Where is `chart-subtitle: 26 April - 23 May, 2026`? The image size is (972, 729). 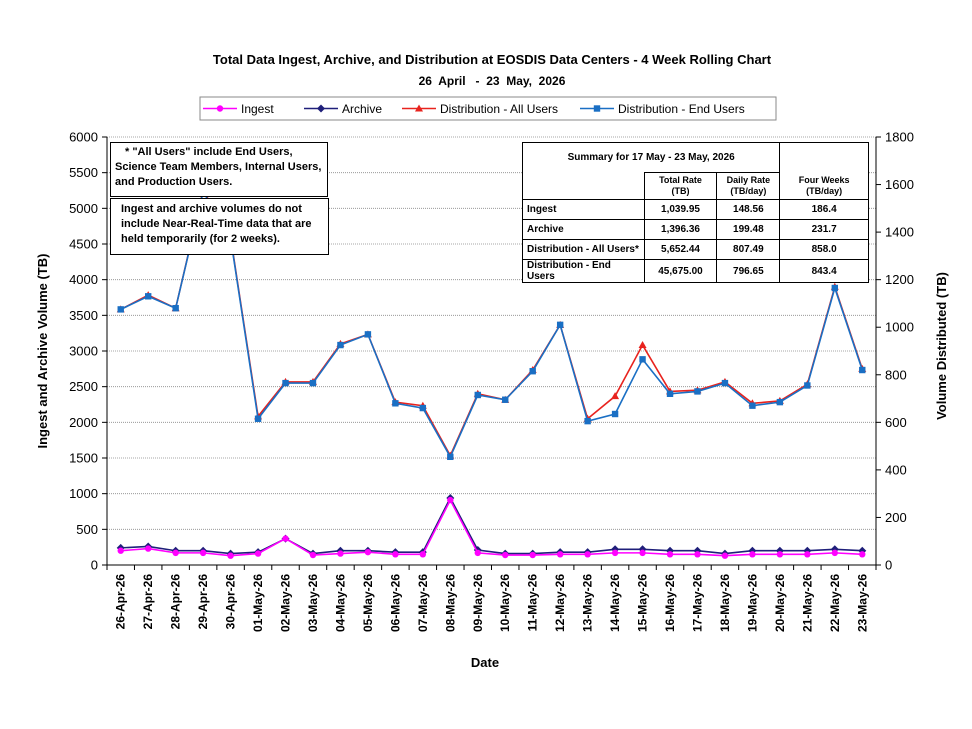
chart-subtitle: 26 April - 23 May, 2026 is located at coordinates (492, 81).